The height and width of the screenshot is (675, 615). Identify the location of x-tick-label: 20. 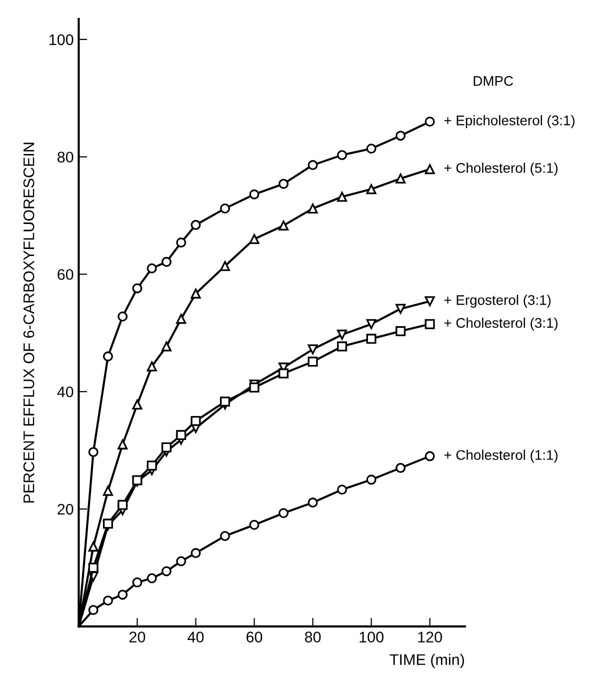
(138, 637).